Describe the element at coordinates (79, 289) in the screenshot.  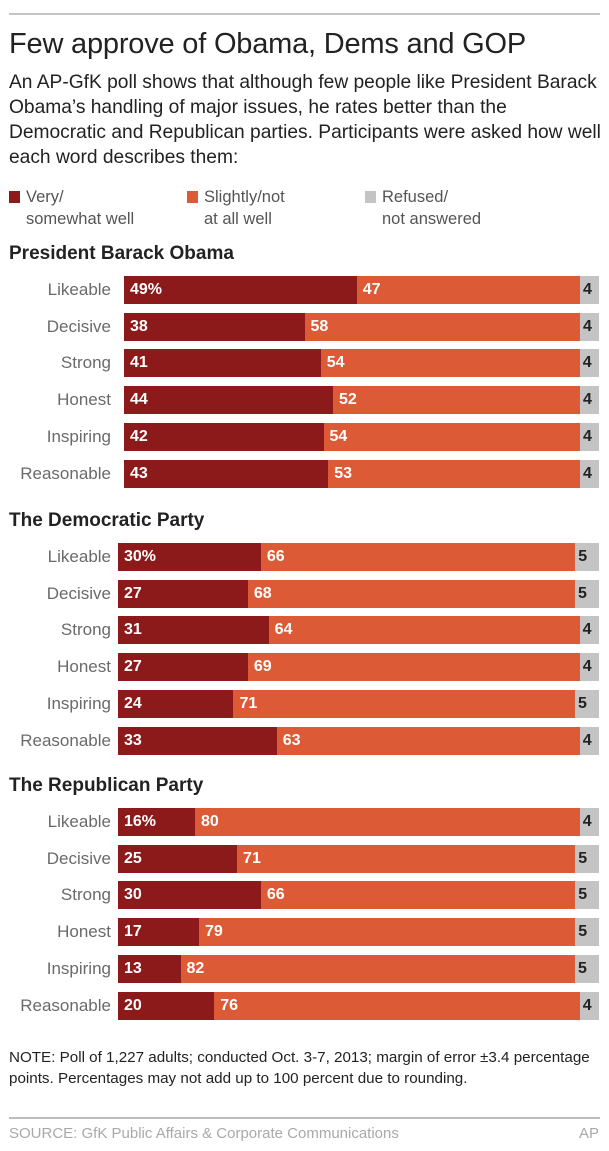
I see `category-label: Likeable` at that location.